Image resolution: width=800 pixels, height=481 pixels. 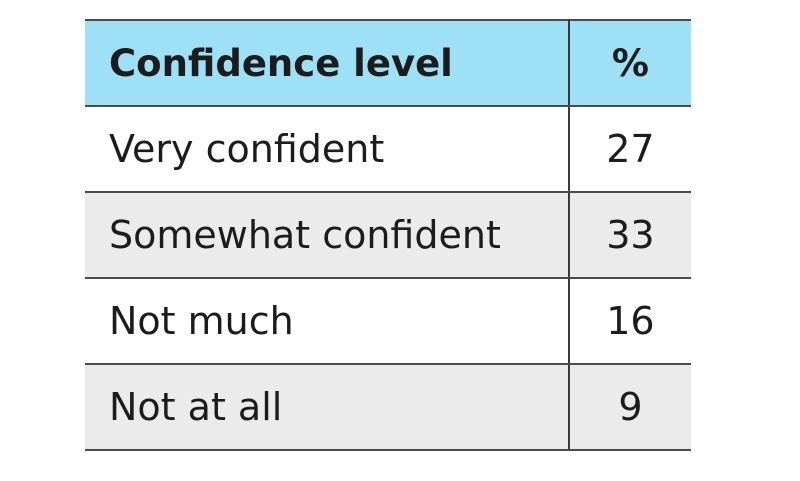 What do you see at coordinates (629, 321) in the screenshot?
I see `row-value: 16` at bounding box center [629, 321].